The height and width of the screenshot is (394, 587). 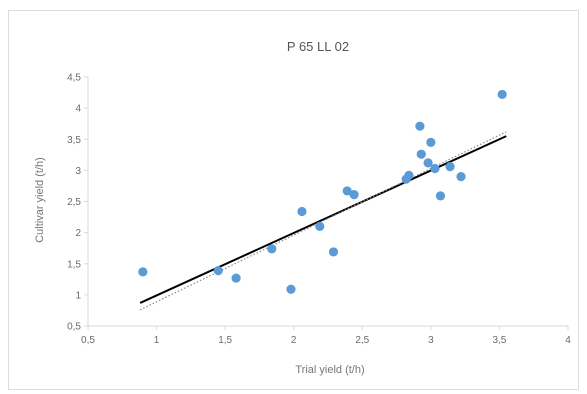 What do you see at coordinates (318, 46) in the screenshot?
I see `chart-title: P 65 LL 02` at bounding box center [318, 46].